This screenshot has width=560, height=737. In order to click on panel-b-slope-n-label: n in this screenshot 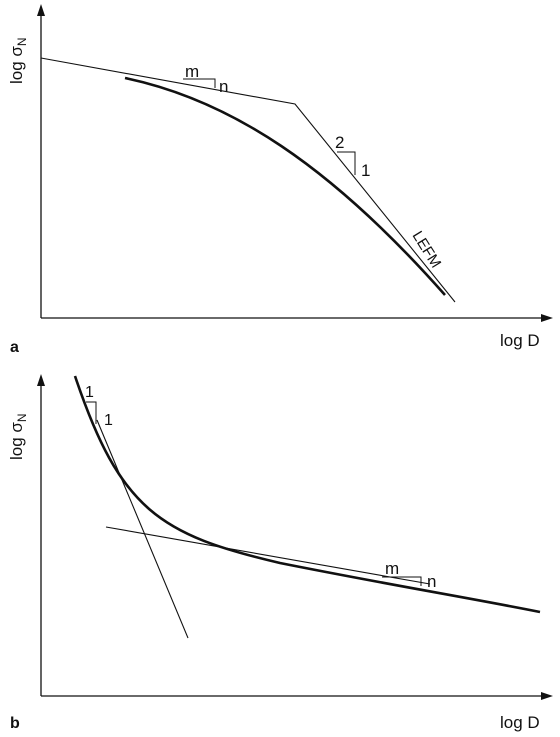, I will do `click(431, 581)`.